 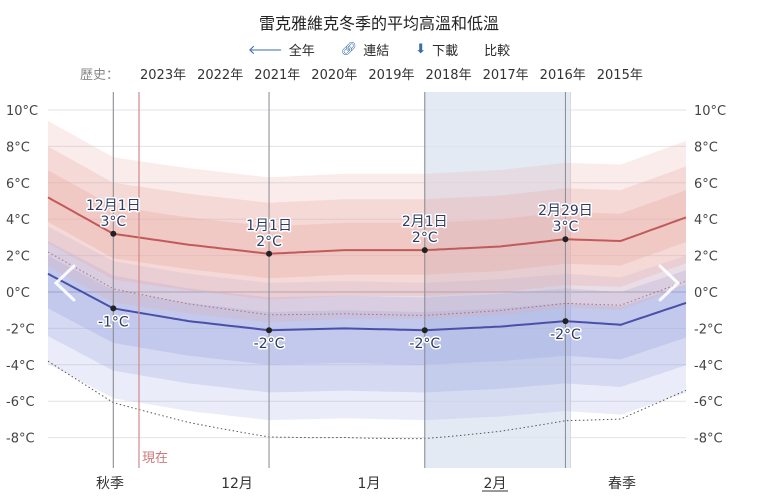 What do you see at coordinates (622, 484) in the screenshot?
I see `x-label-4: 春季` at bounding box center [622, 484].